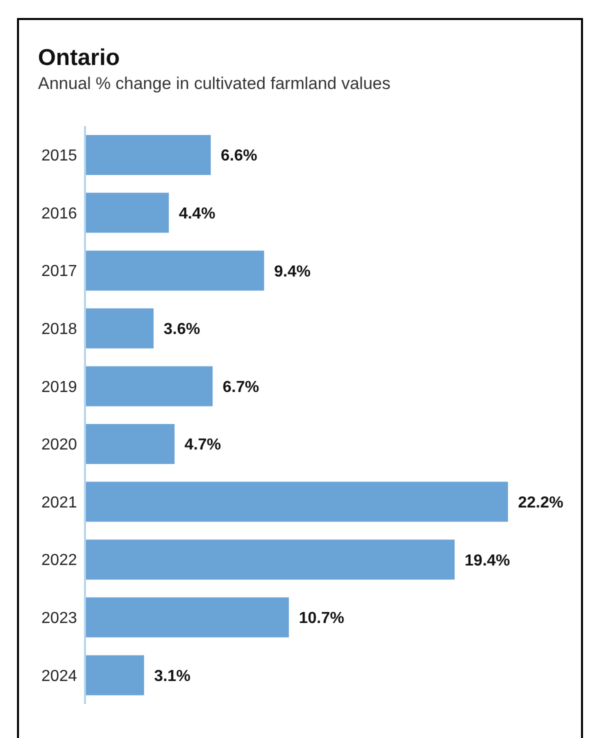  I want to click on data-label: 19.4%, so click(487, 561).